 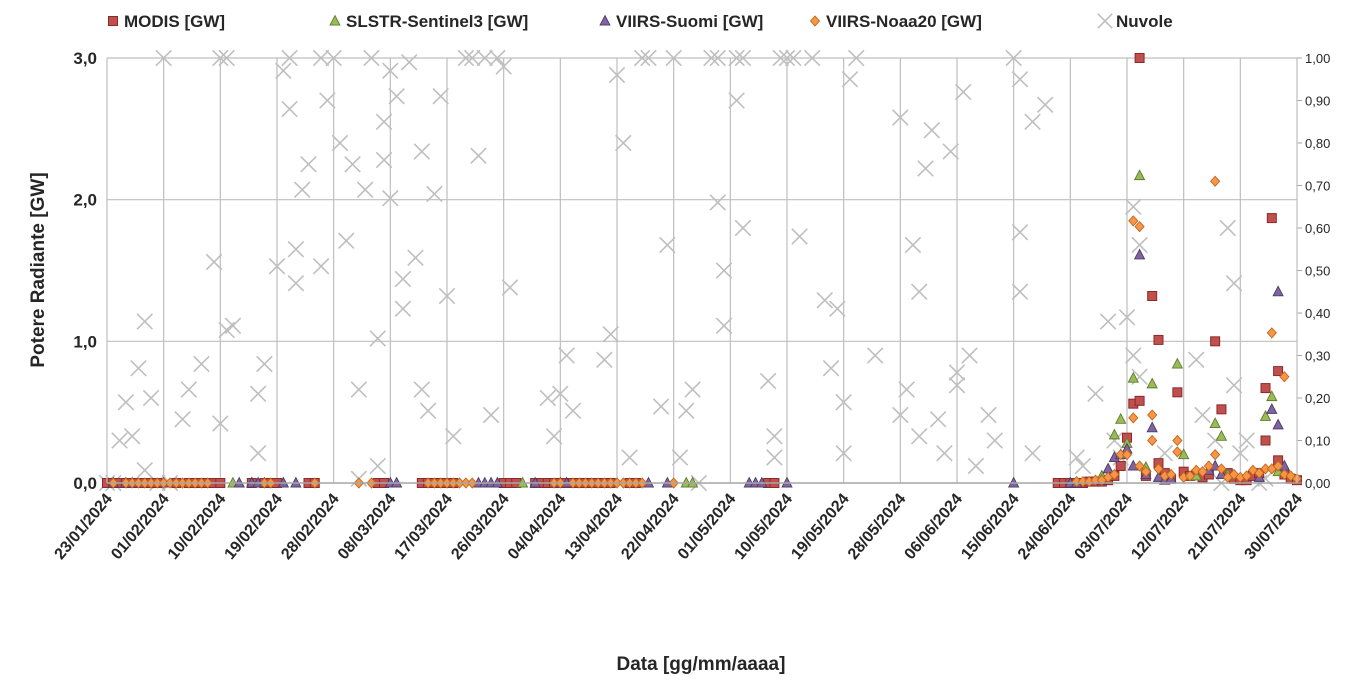 What do you see at coordinates (1217, 527) in the screenshot?
I see `x-tick-label: 21/07/2024` at bounding box center [1217, 527].